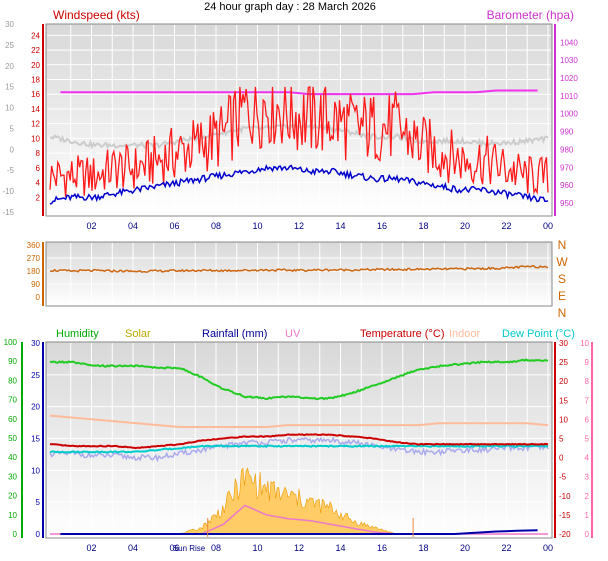 The image size is (608, 561). Describe the element at coordinates (299, 421) in the screenshot. I see `indoor-line` at that location.